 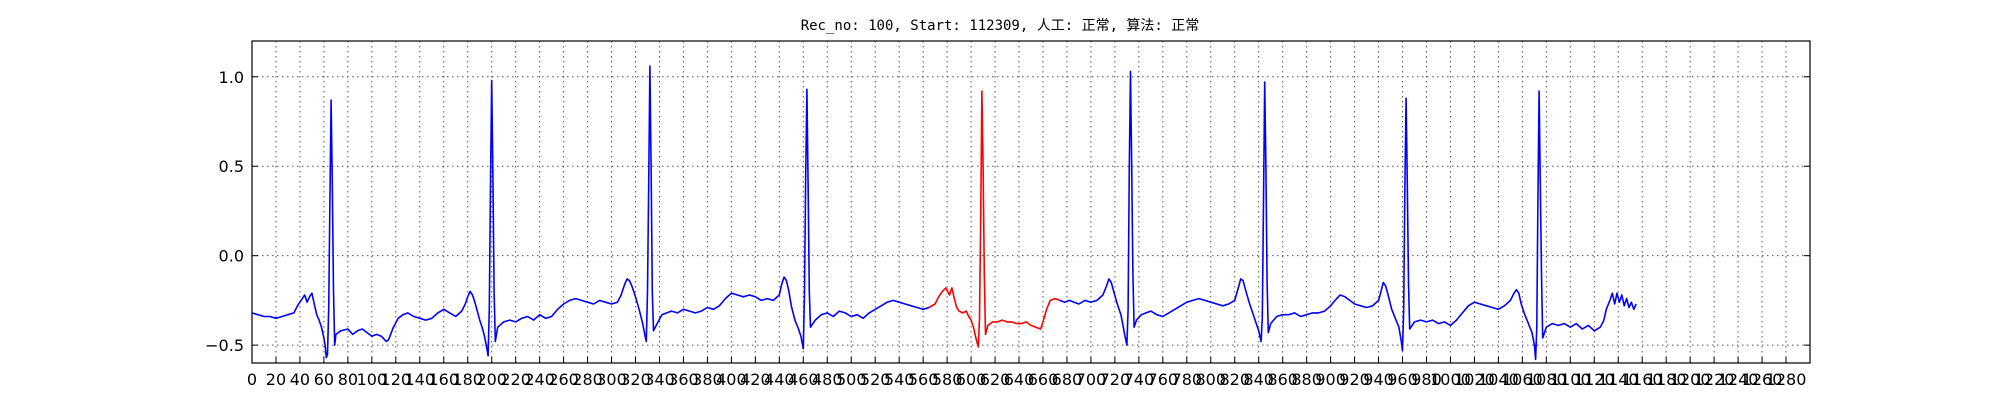 I want to click on x-tick-label: 1200, so click(x=1690, y=379).